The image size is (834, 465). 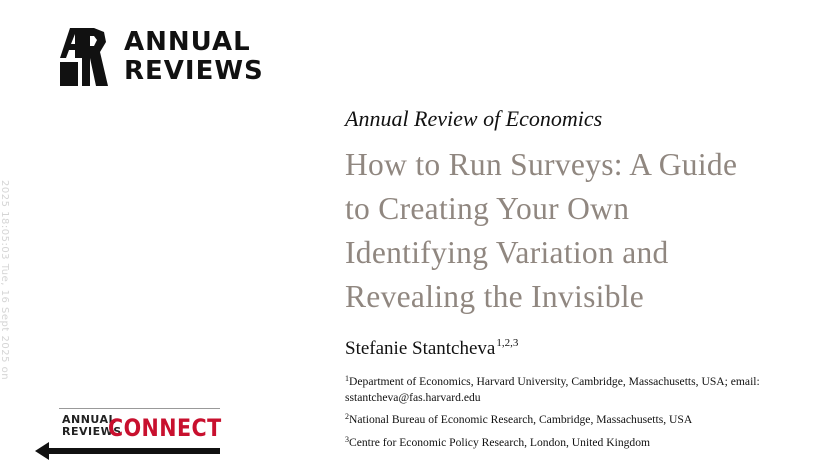 What do you see at coordinates (347, 378) in the screenshot?
I see `affiliation-1-number: 1` at bounding box center [347, 378].